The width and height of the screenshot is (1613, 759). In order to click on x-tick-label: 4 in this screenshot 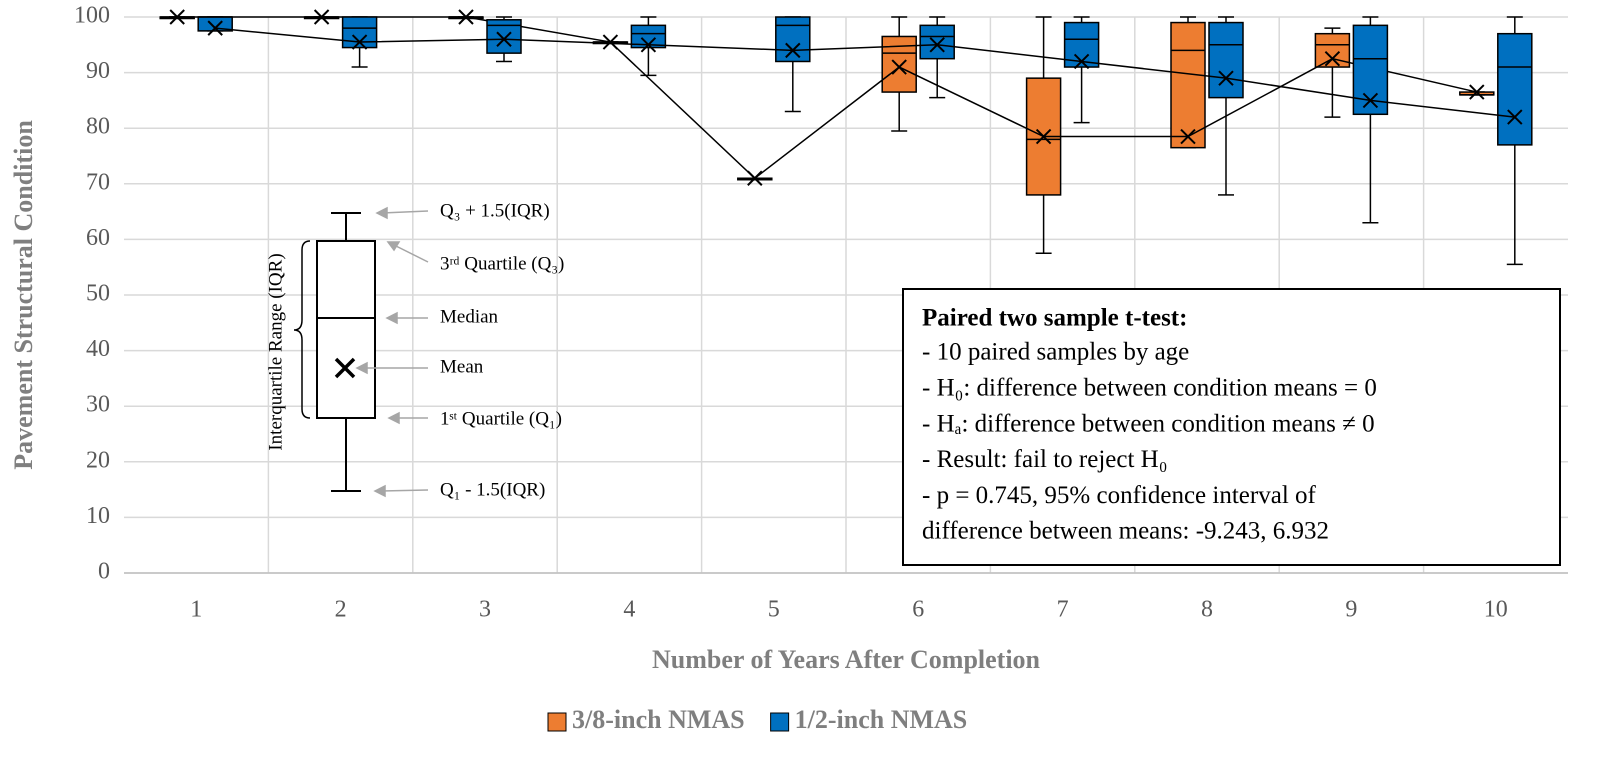, I will do `click(629, 610)`.